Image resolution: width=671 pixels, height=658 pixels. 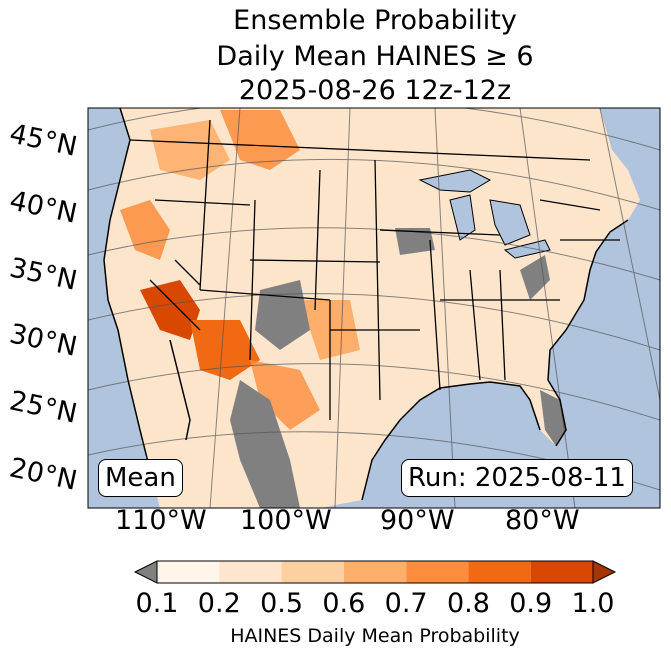 I want to click on colorbar-frame, so click(x=375, y=572).